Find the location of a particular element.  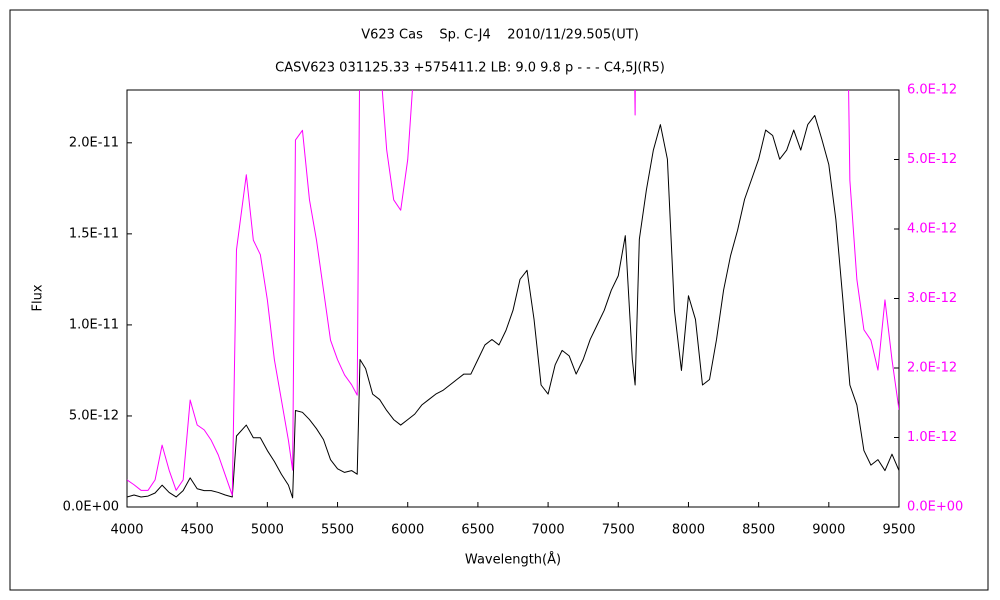

y2-tick-label: 4.0E-12 is located at coordinates (932, 229).